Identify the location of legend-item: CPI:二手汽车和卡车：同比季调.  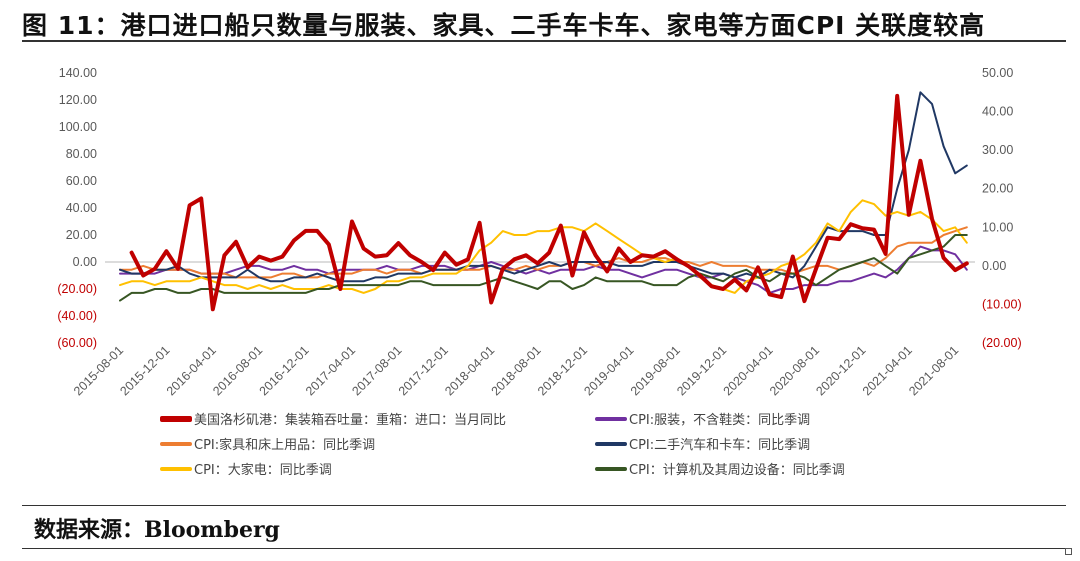
(702, 443).